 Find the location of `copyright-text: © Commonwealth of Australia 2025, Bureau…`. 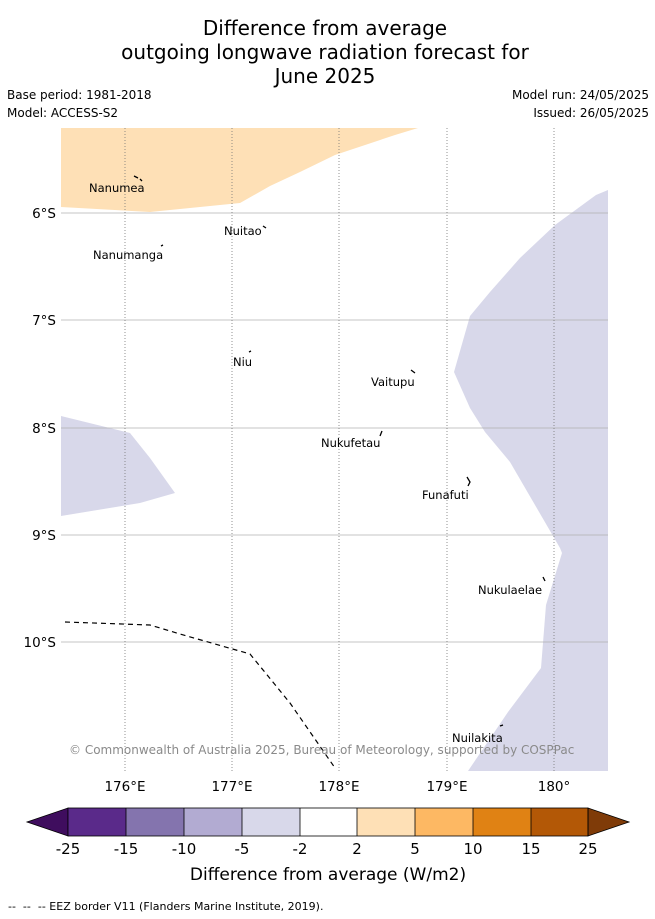

copyright-text: © Commonwealth of Australia 2025, Bureau… is located at coordinates (321, 750).